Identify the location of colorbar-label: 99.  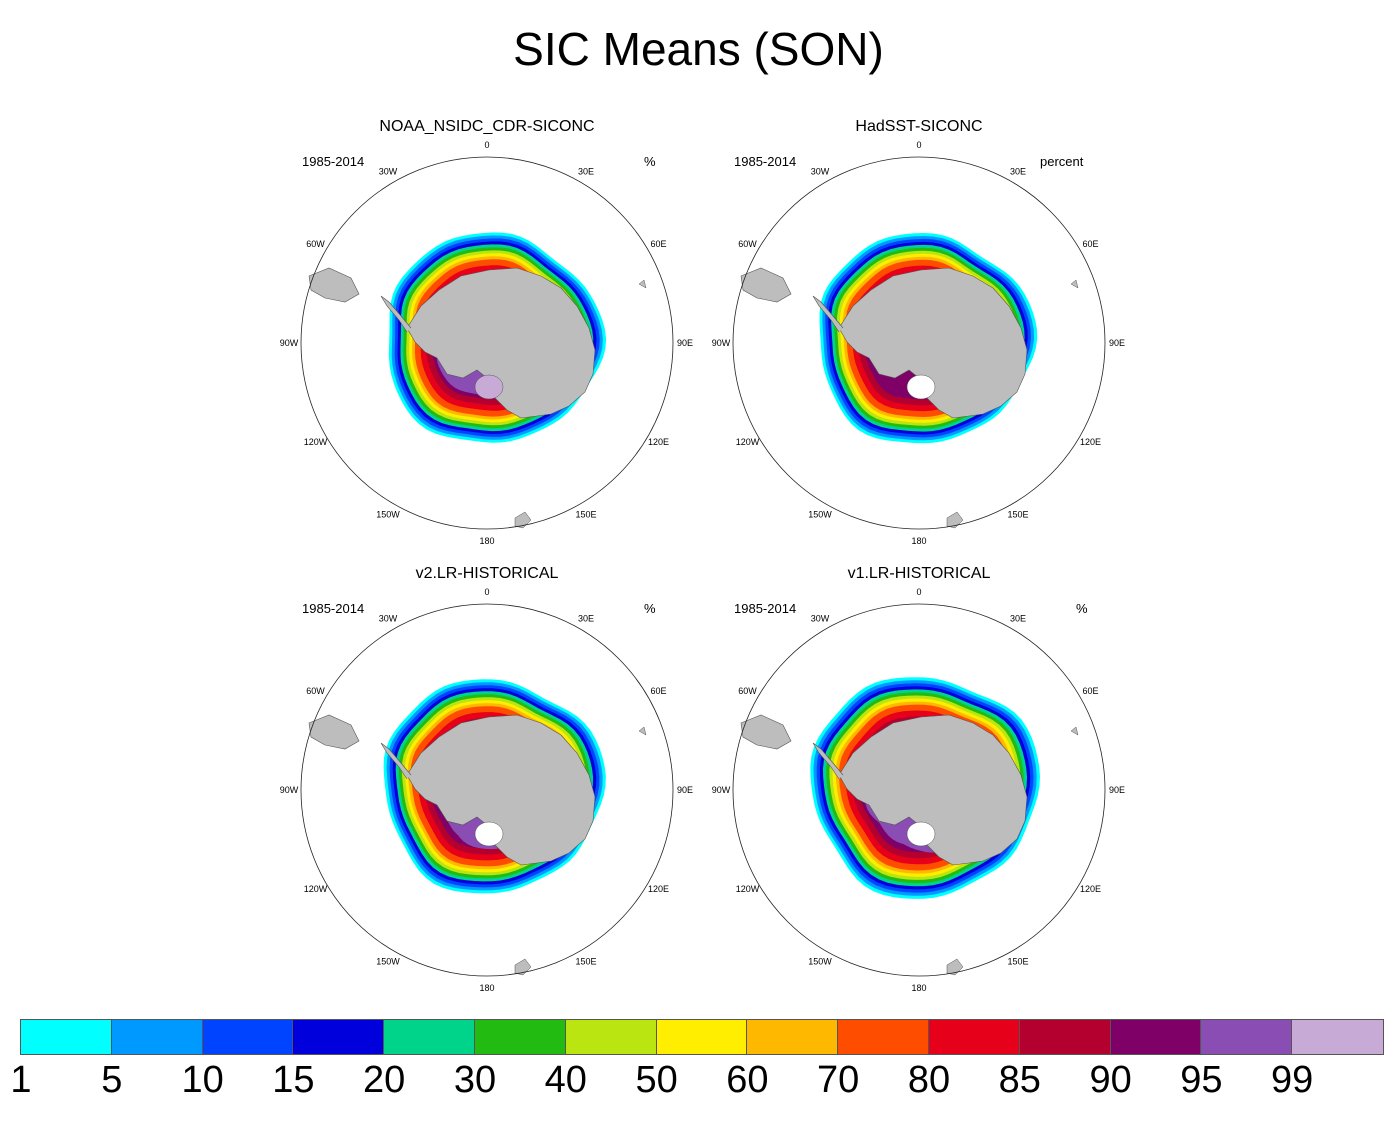
(1292, 1080).